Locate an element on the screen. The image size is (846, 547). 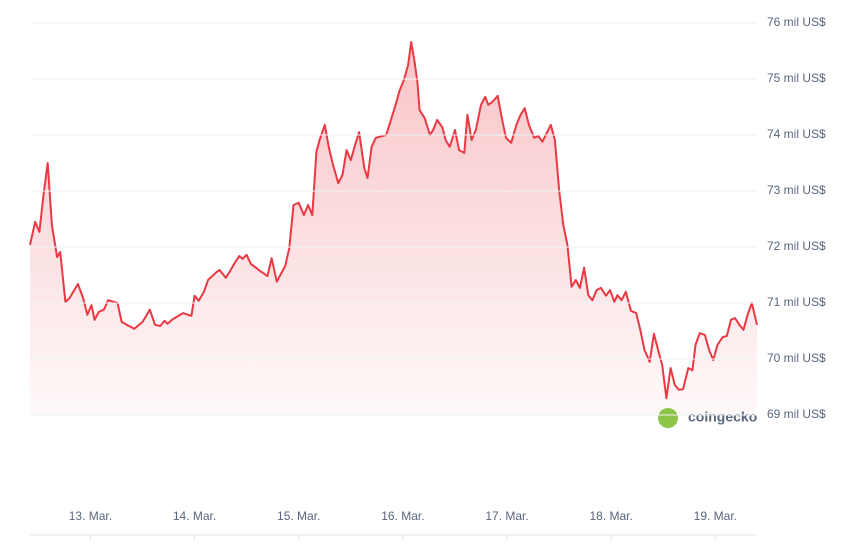
x-tick-label: 15. Mar. is located at coordinates (298, 516).